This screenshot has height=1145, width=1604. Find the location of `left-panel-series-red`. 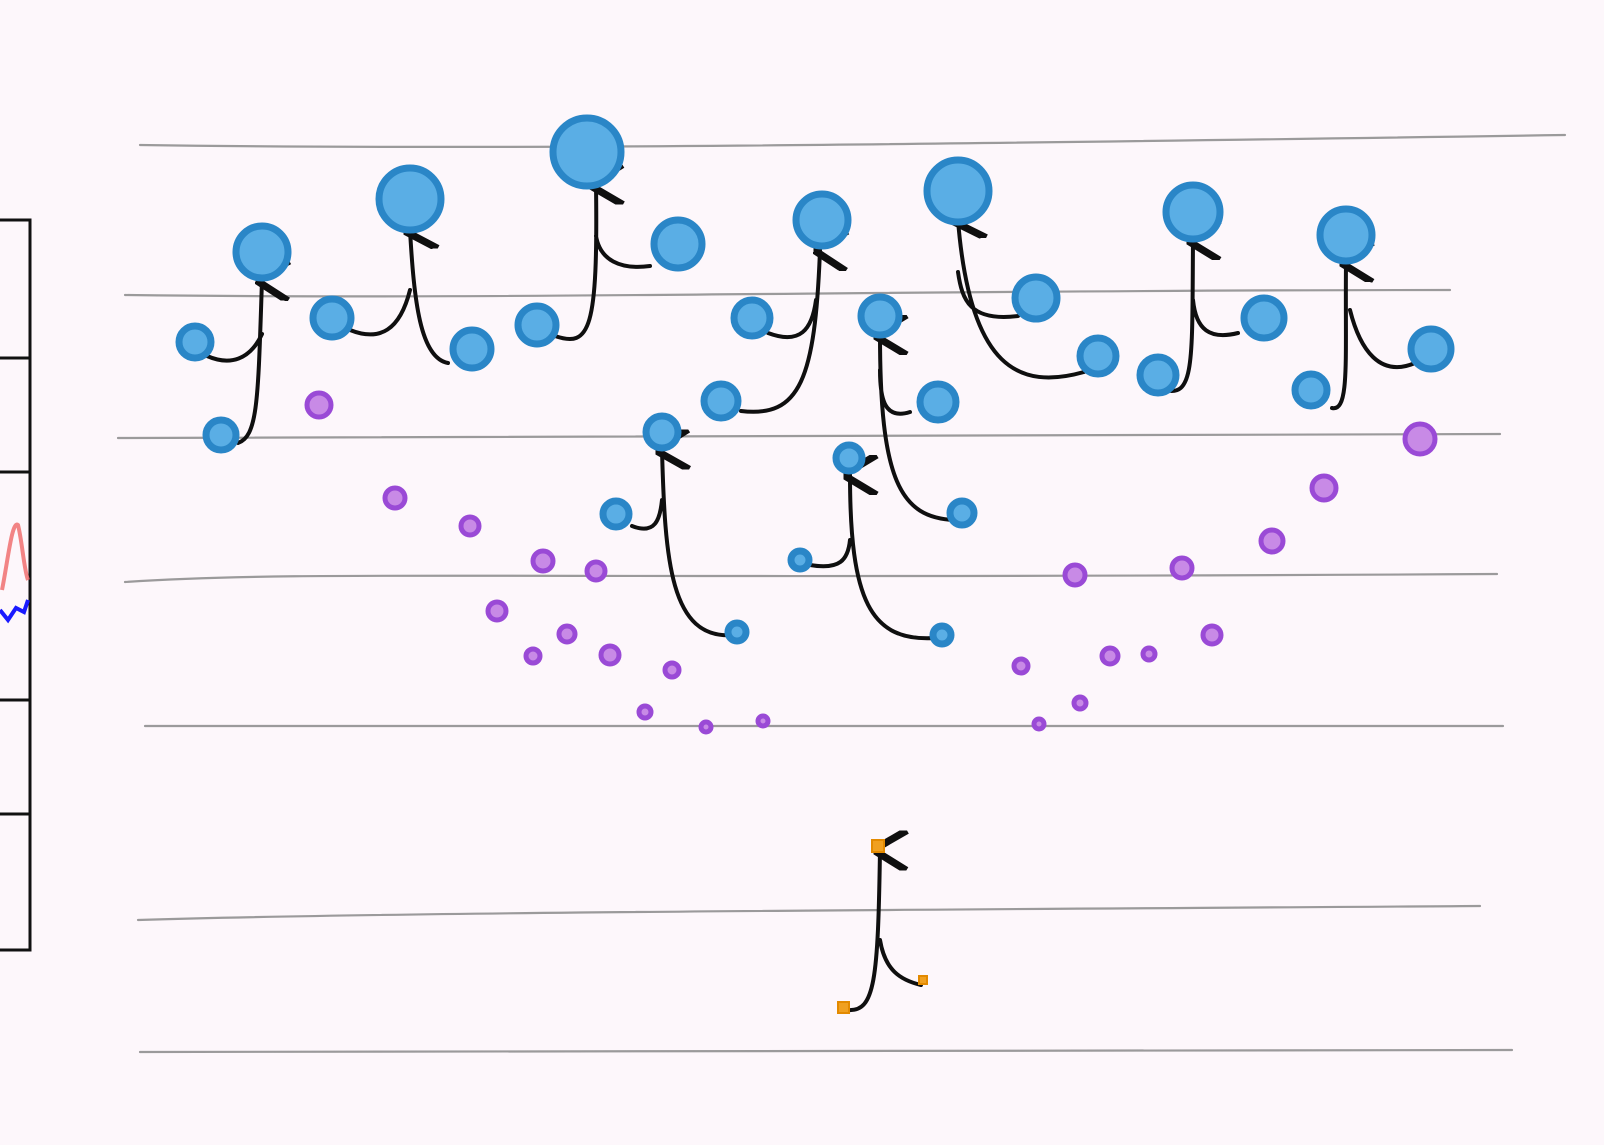

left-panel-series-red is located at coordinates (15, 556).